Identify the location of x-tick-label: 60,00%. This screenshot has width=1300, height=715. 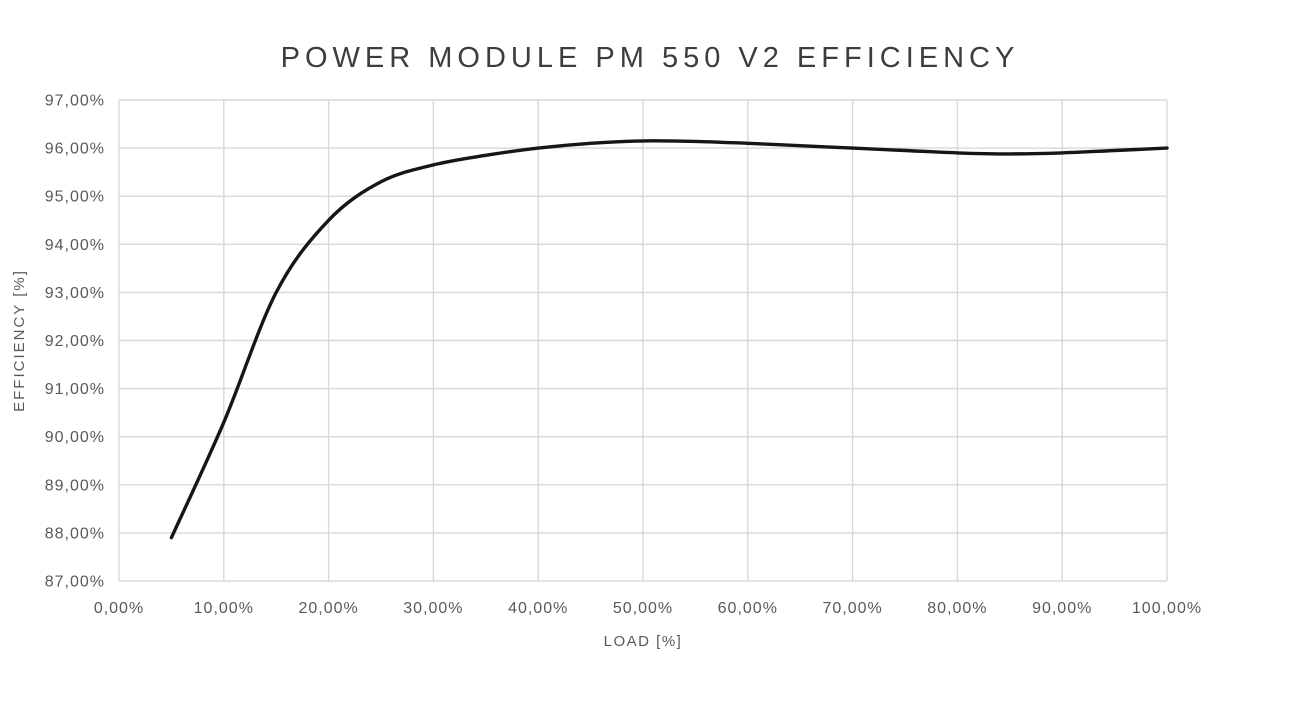
(748, 608).